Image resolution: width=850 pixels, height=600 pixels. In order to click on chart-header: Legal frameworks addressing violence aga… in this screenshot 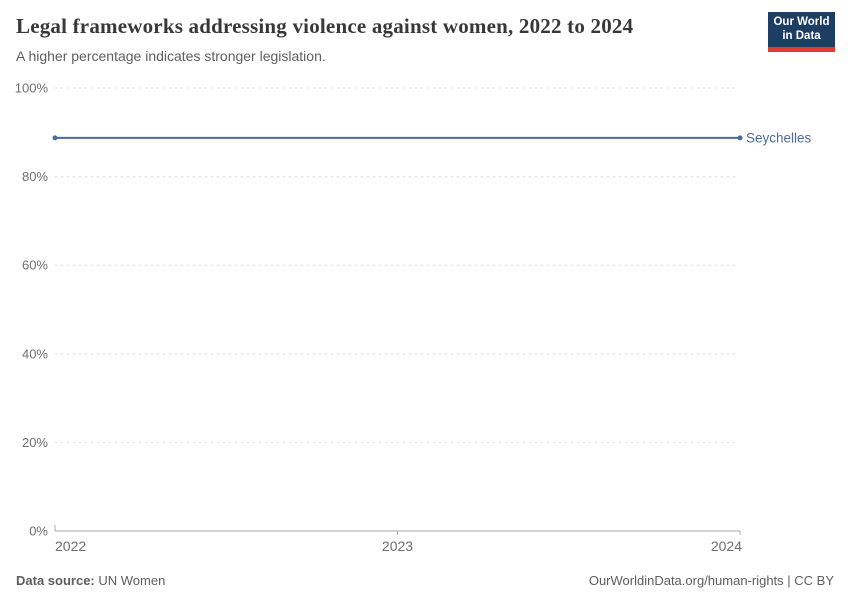, I will do `click(383, 39)`.